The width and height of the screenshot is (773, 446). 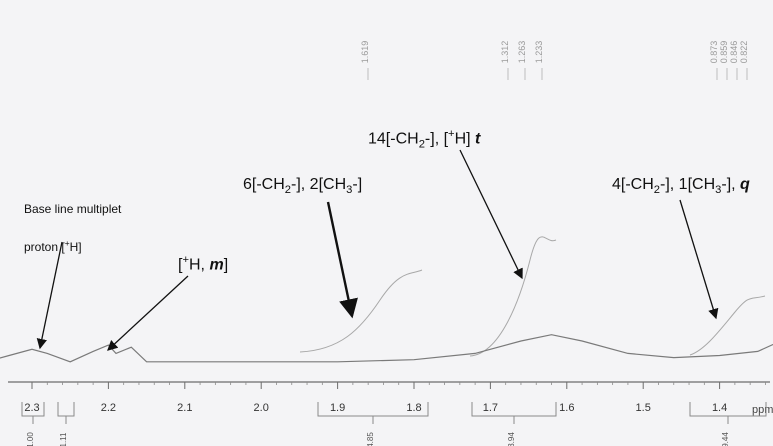 What do you see at coordinates (643, 408) in the screenshot?
I see `x-tick-label: 1.5` at bounding box center [643, 408].